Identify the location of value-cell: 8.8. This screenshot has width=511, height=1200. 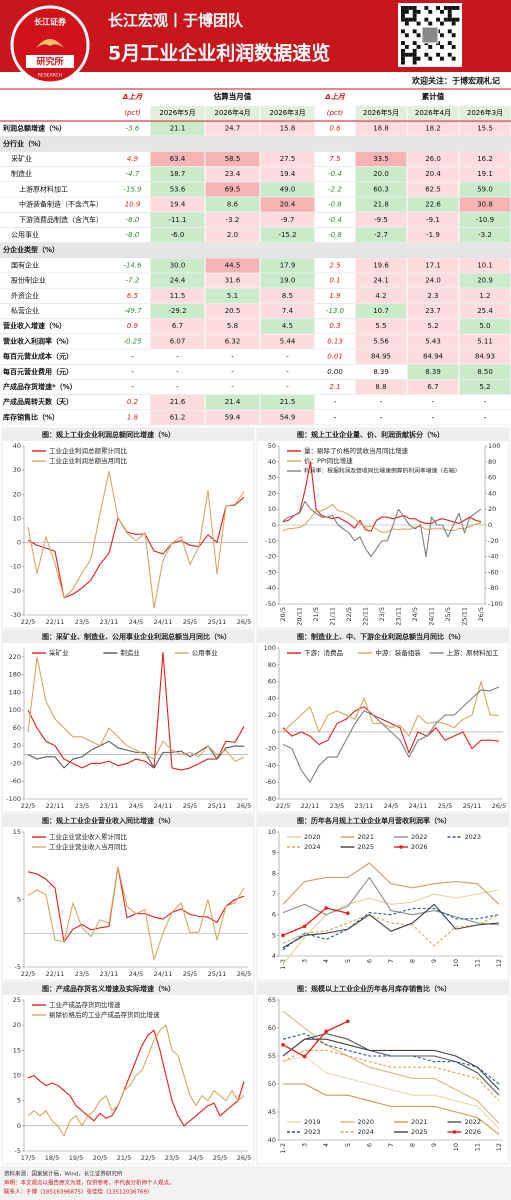
(380, 387).